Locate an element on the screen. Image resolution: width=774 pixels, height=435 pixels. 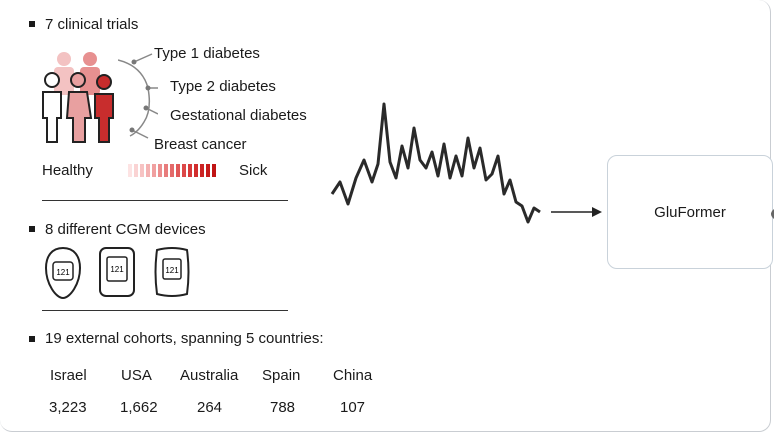
model-label: GluFormer is located at coordinates (690, 212).